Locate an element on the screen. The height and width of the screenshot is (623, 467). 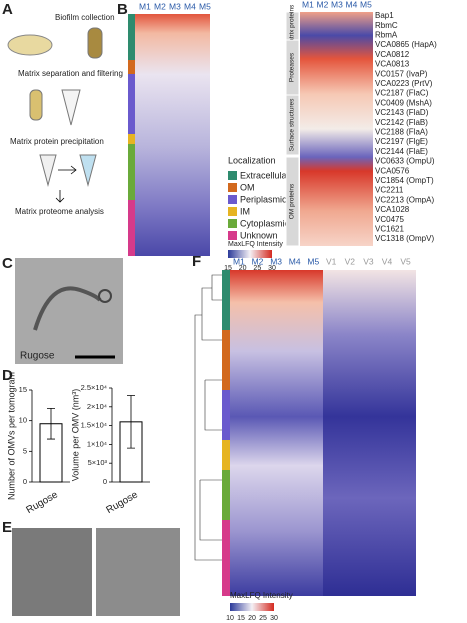
legend-label: Unknown is located at coordinates (259, 235).